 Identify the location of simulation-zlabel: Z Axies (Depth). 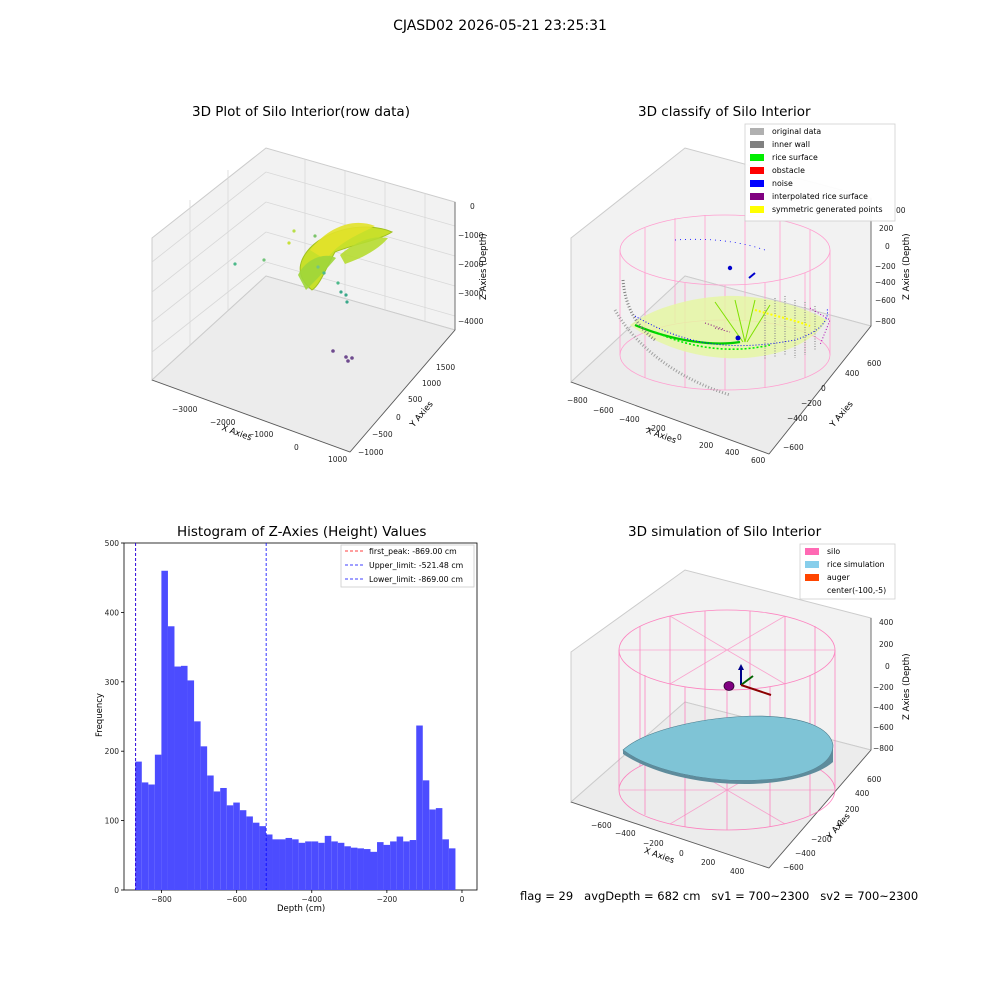
(907, 686).